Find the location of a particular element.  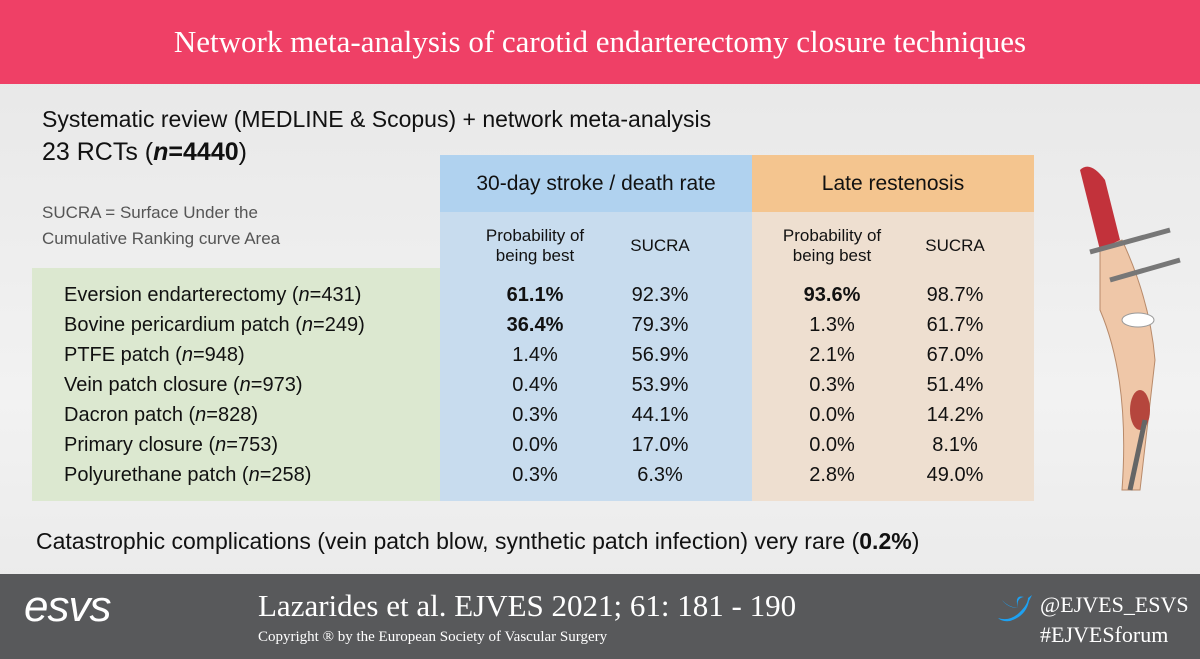

value-cell: 1.4% is located at coordinates (535, 355).